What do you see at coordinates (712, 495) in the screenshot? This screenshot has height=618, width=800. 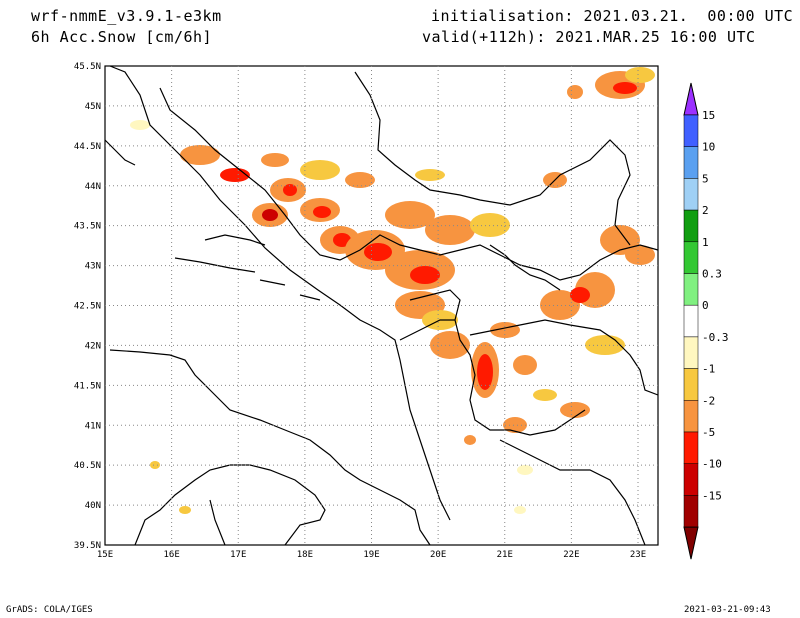 I see `colorbar-label: -15` at bounding box center [712, 495].